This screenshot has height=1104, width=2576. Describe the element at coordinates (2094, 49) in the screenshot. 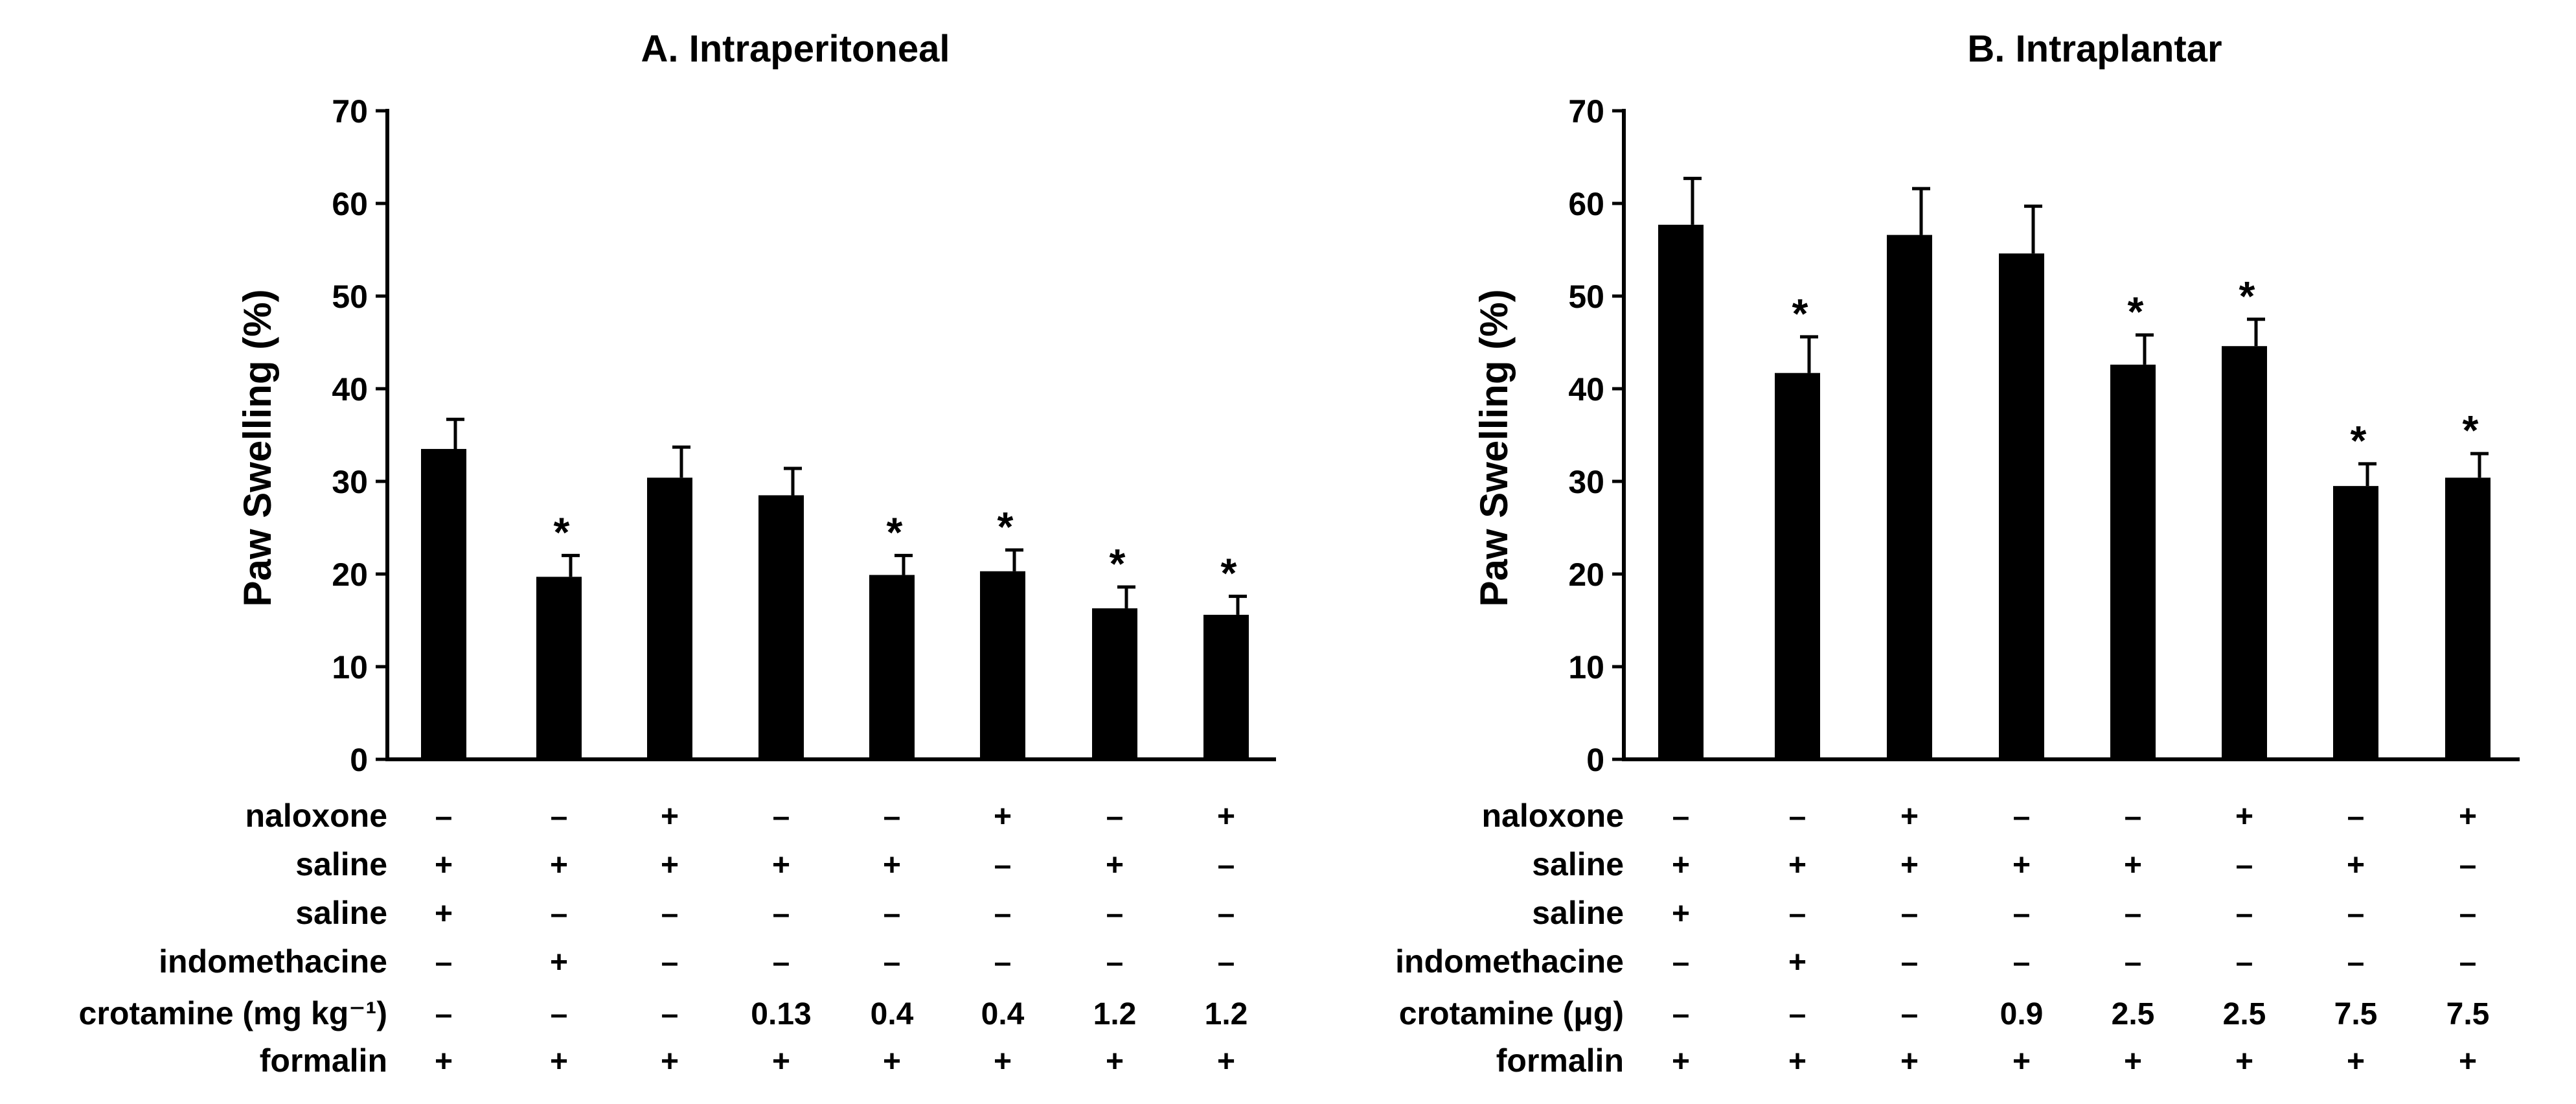

I see `chart-title: B. Intraplantar` at that location.